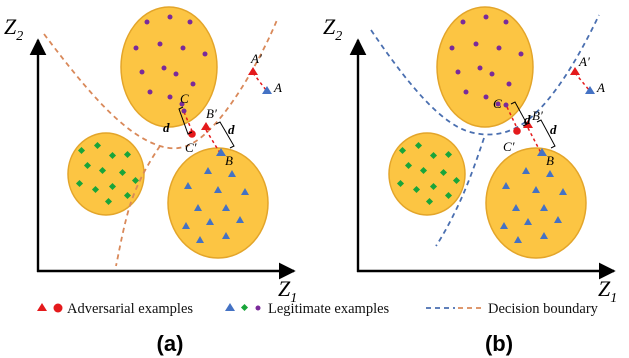  I want to click on y-axis-label-b: Z2, so click(332, 29).